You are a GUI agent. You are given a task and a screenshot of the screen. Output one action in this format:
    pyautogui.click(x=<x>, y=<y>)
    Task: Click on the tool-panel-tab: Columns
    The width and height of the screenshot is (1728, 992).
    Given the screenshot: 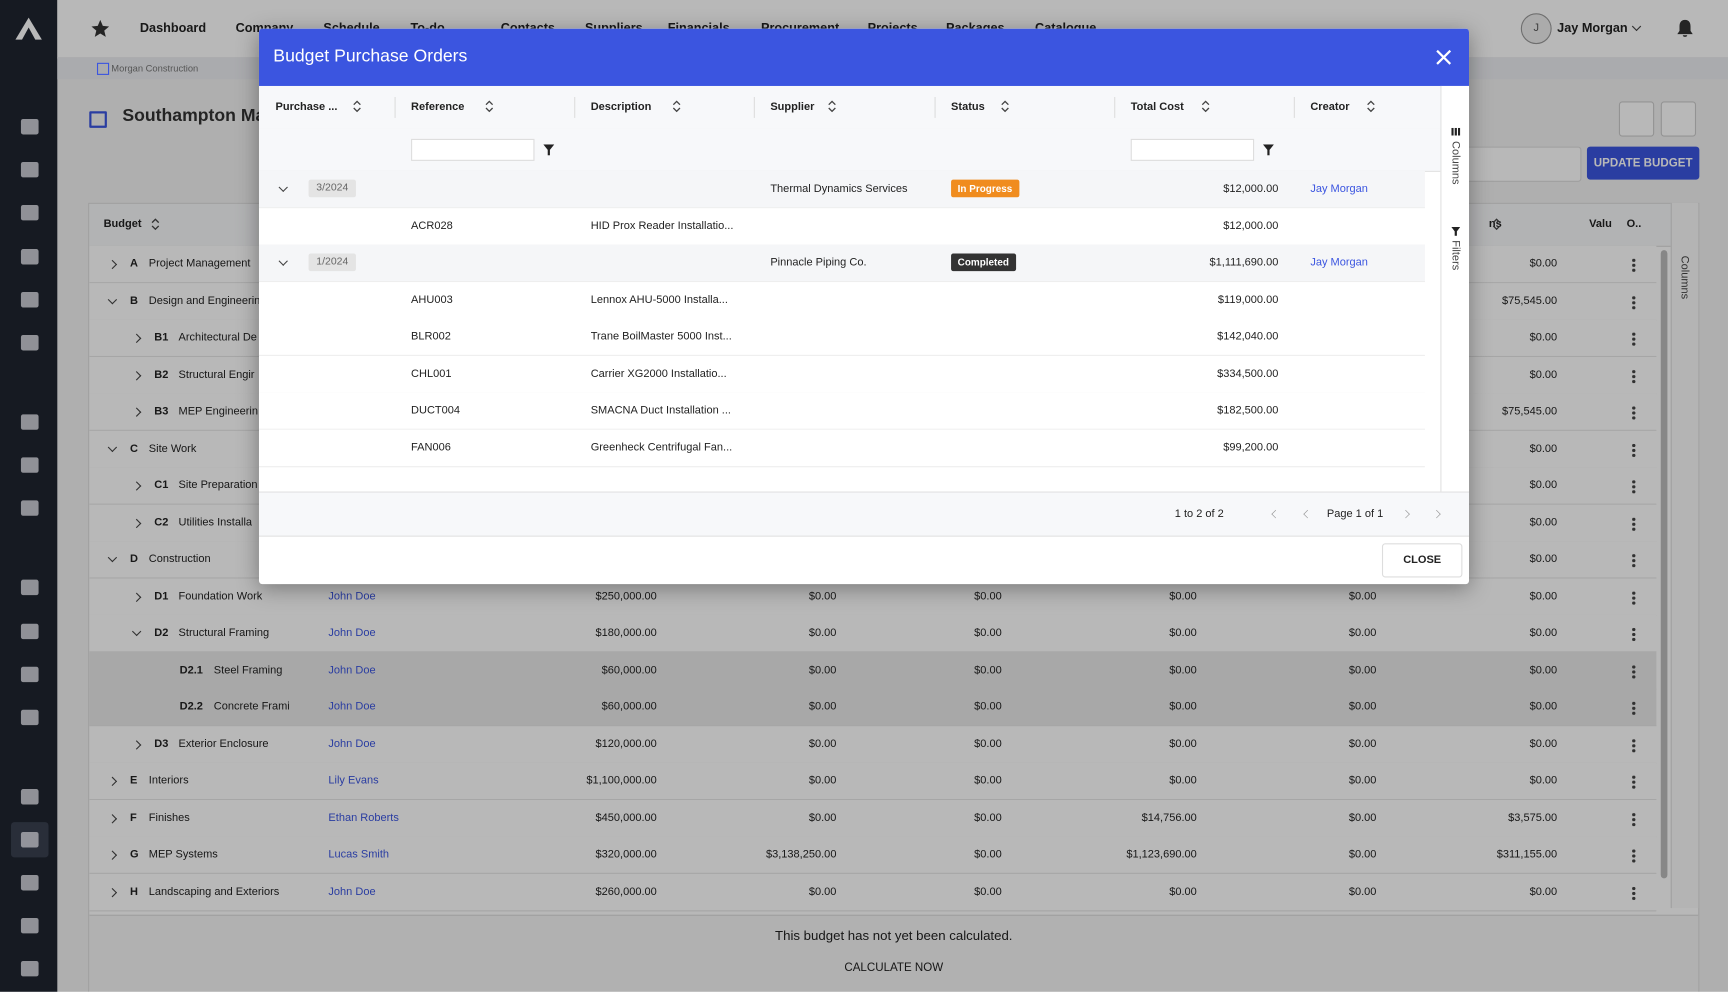 What is the action you would take?
    pyautogui.click(x=1455, y=163)
    